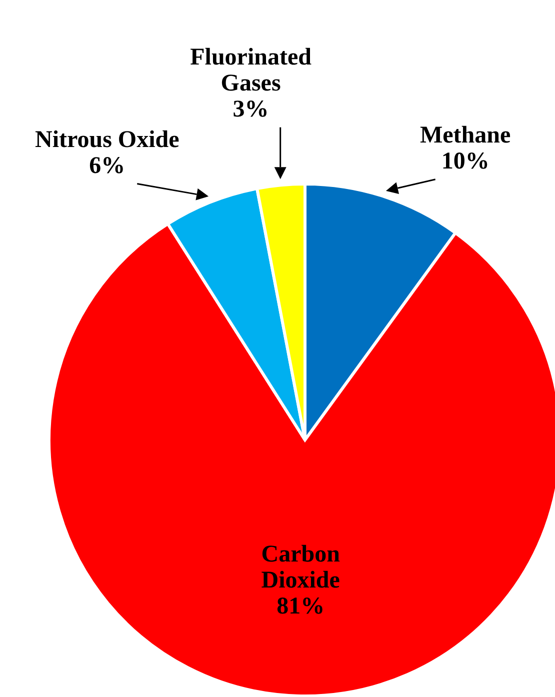 This screenshot has height=697, width=555. What do you see at coordinates (300, 607) in the screenshot?
I see `data-label: 81%` at bounding box center [300, 607].